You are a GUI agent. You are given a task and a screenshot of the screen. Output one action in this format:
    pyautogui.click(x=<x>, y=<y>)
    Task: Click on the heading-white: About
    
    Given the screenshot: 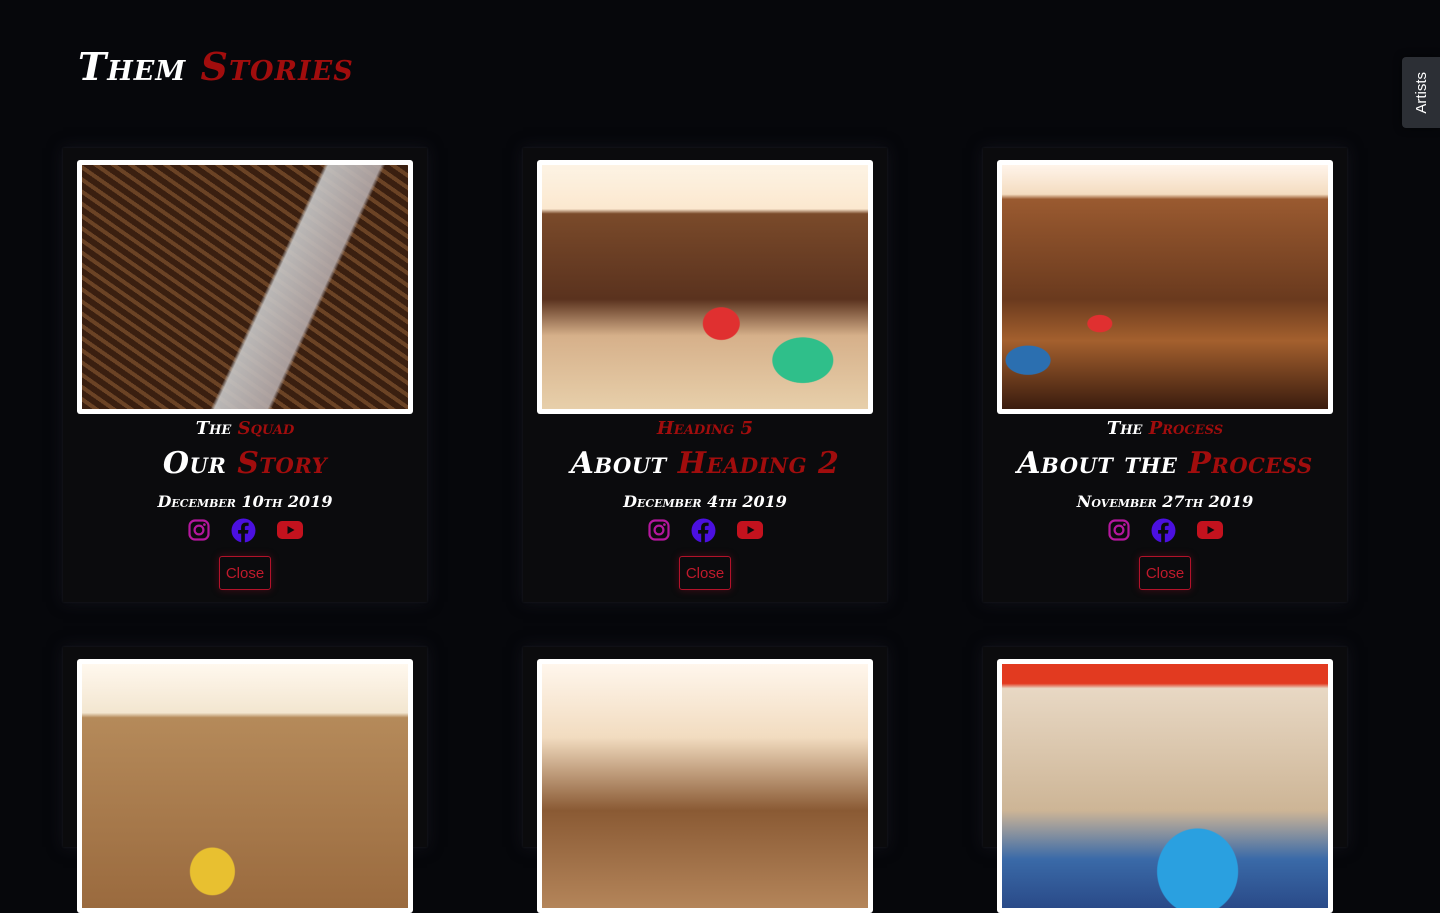 What is the action you would take?
    pyautogui.click(x=618, y=463)
    